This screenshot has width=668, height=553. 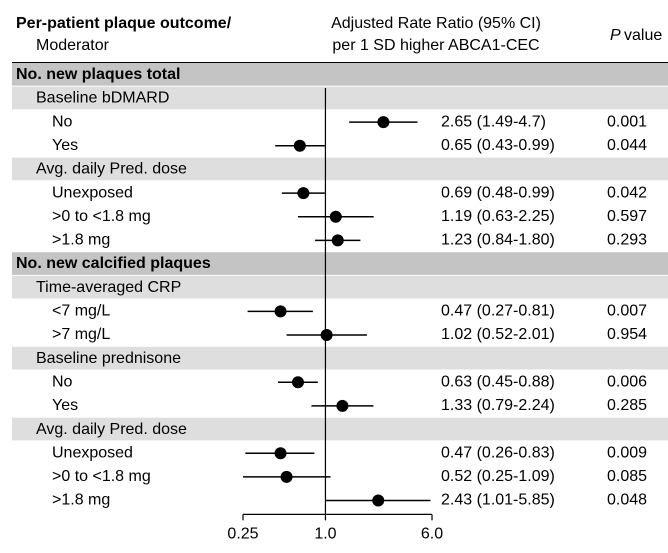 I want to click on p-value: 0.954, so click(x=627, y=334).